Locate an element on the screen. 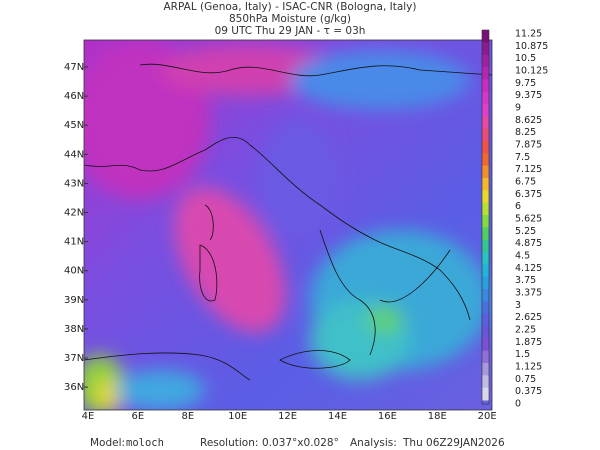  colorbar-label: 6 is located at coordinates (518, 206).